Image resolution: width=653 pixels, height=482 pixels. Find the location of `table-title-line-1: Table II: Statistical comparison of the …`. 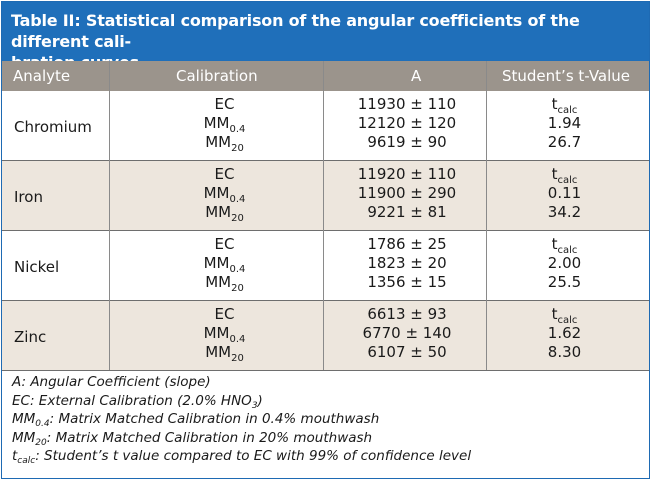

table-title-line-1: Table II: Statistical comparison of the … is located at coordinates (295, 31).